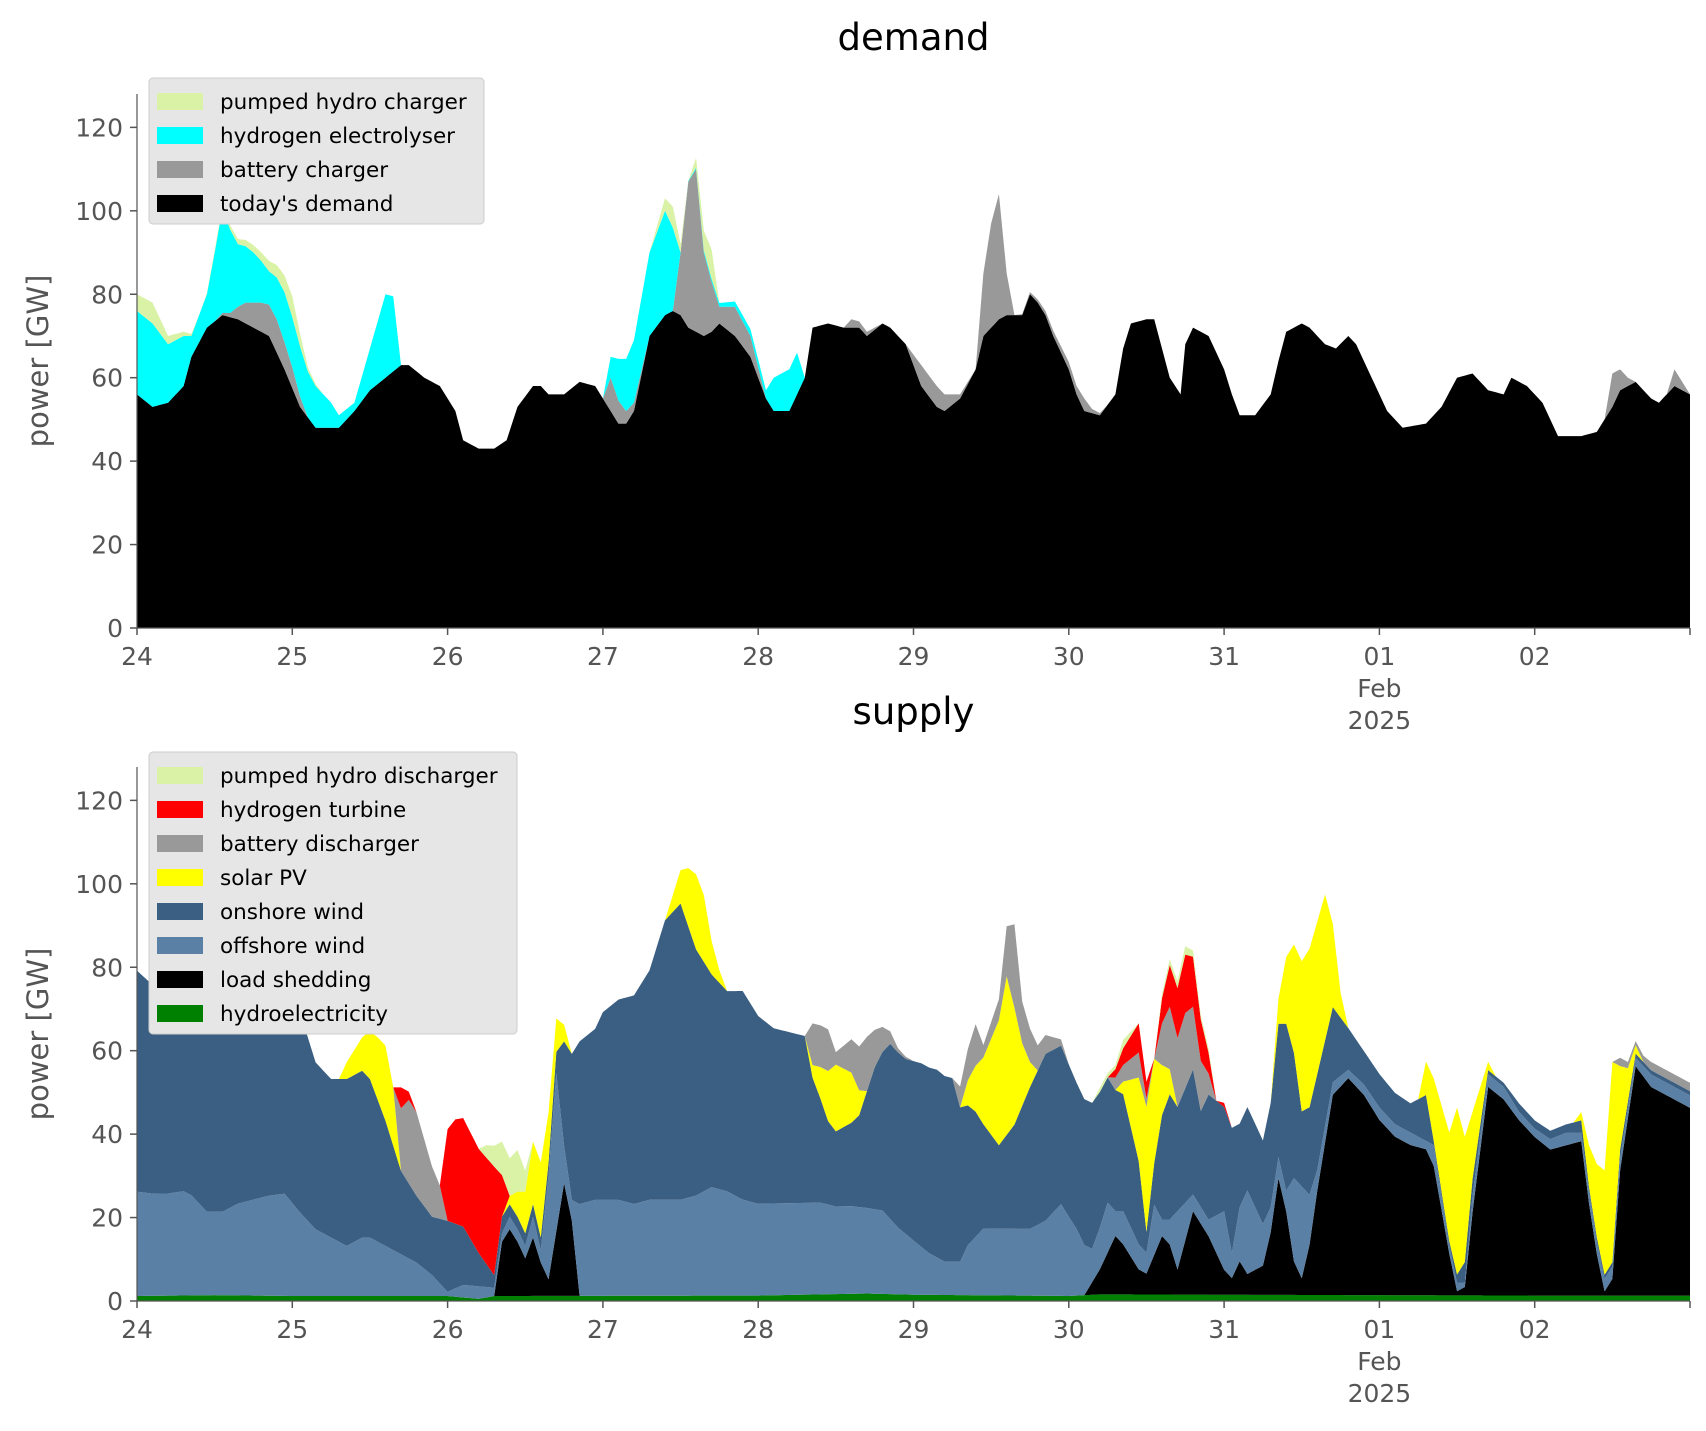  Describe the element at coordinates (906, 1354) in the screenshot. I see `supply-x-axis: 24 25 26 27 28 29 30 31 01 Feb 2025 02` at that location.